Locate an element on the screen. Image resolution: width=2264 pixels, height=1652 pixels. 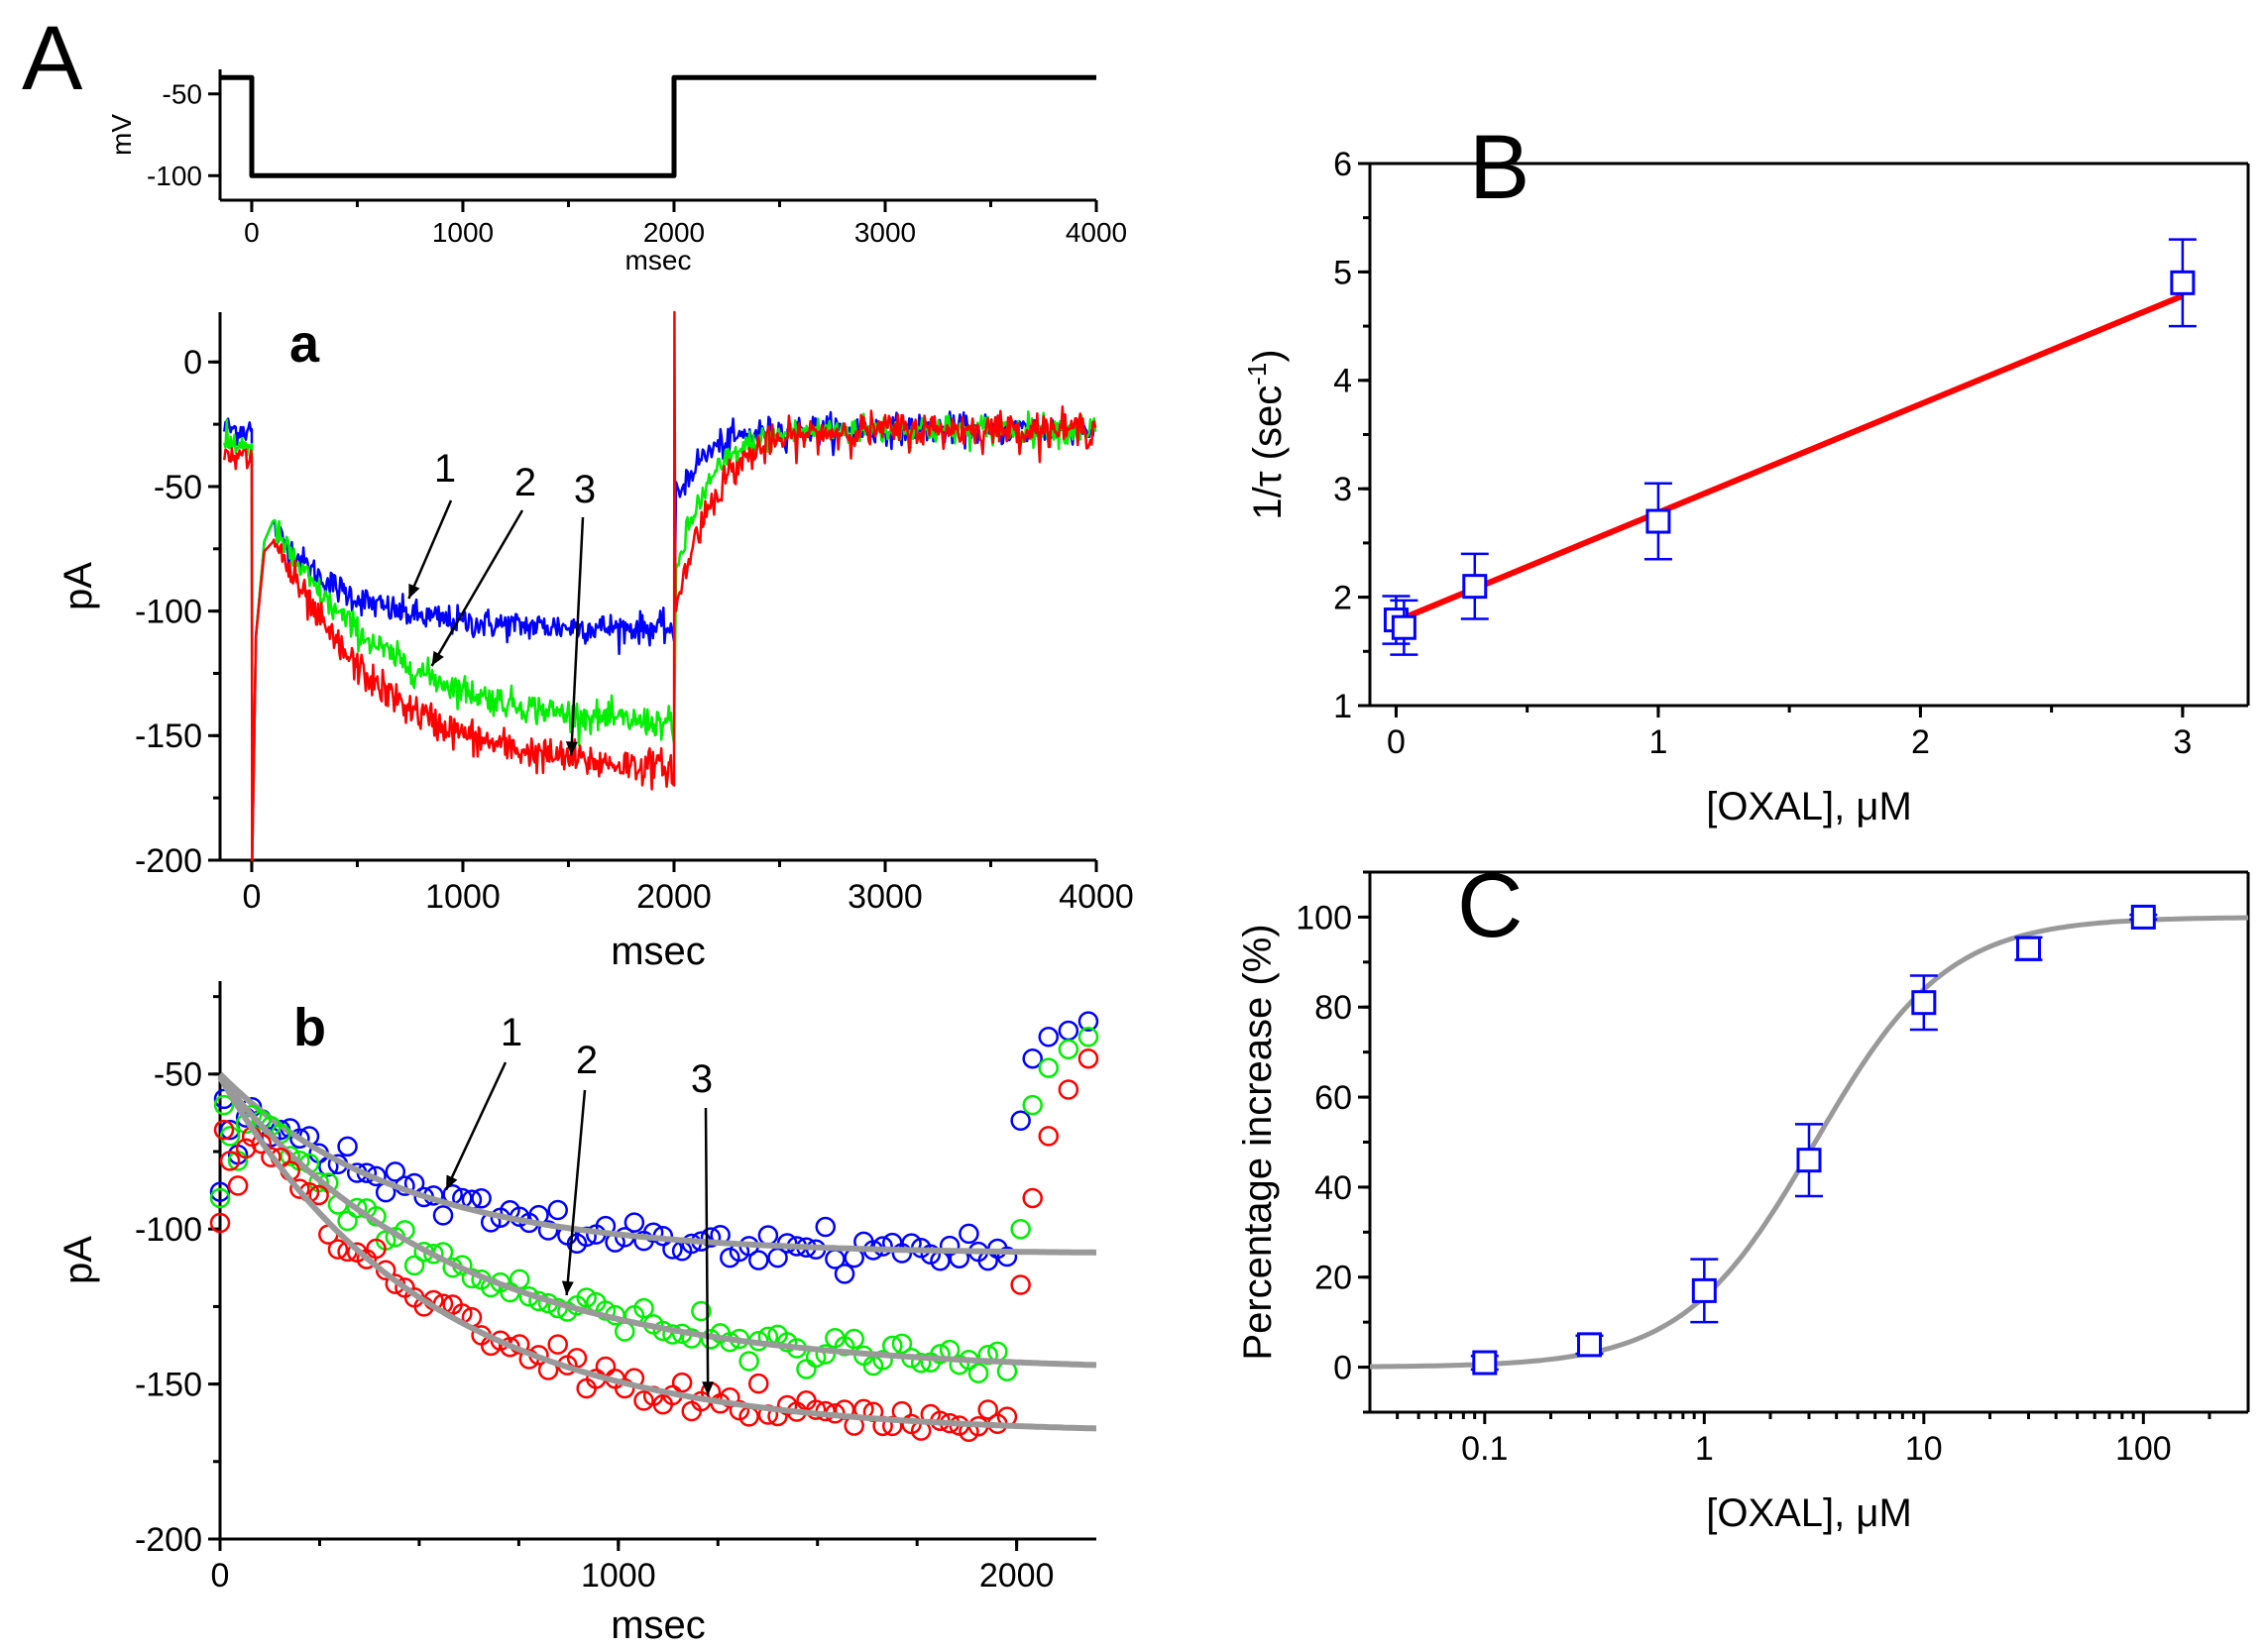
x-tick-label: 0.1 is located at coordinates (1485, 1449).